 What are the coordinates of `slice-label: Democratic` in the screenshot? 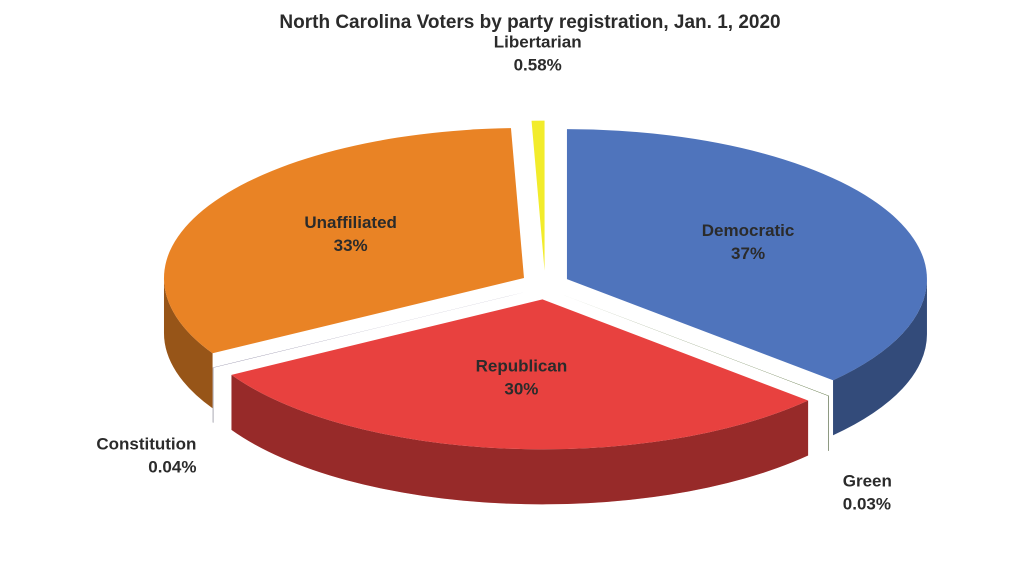 It's located at (748, 230).